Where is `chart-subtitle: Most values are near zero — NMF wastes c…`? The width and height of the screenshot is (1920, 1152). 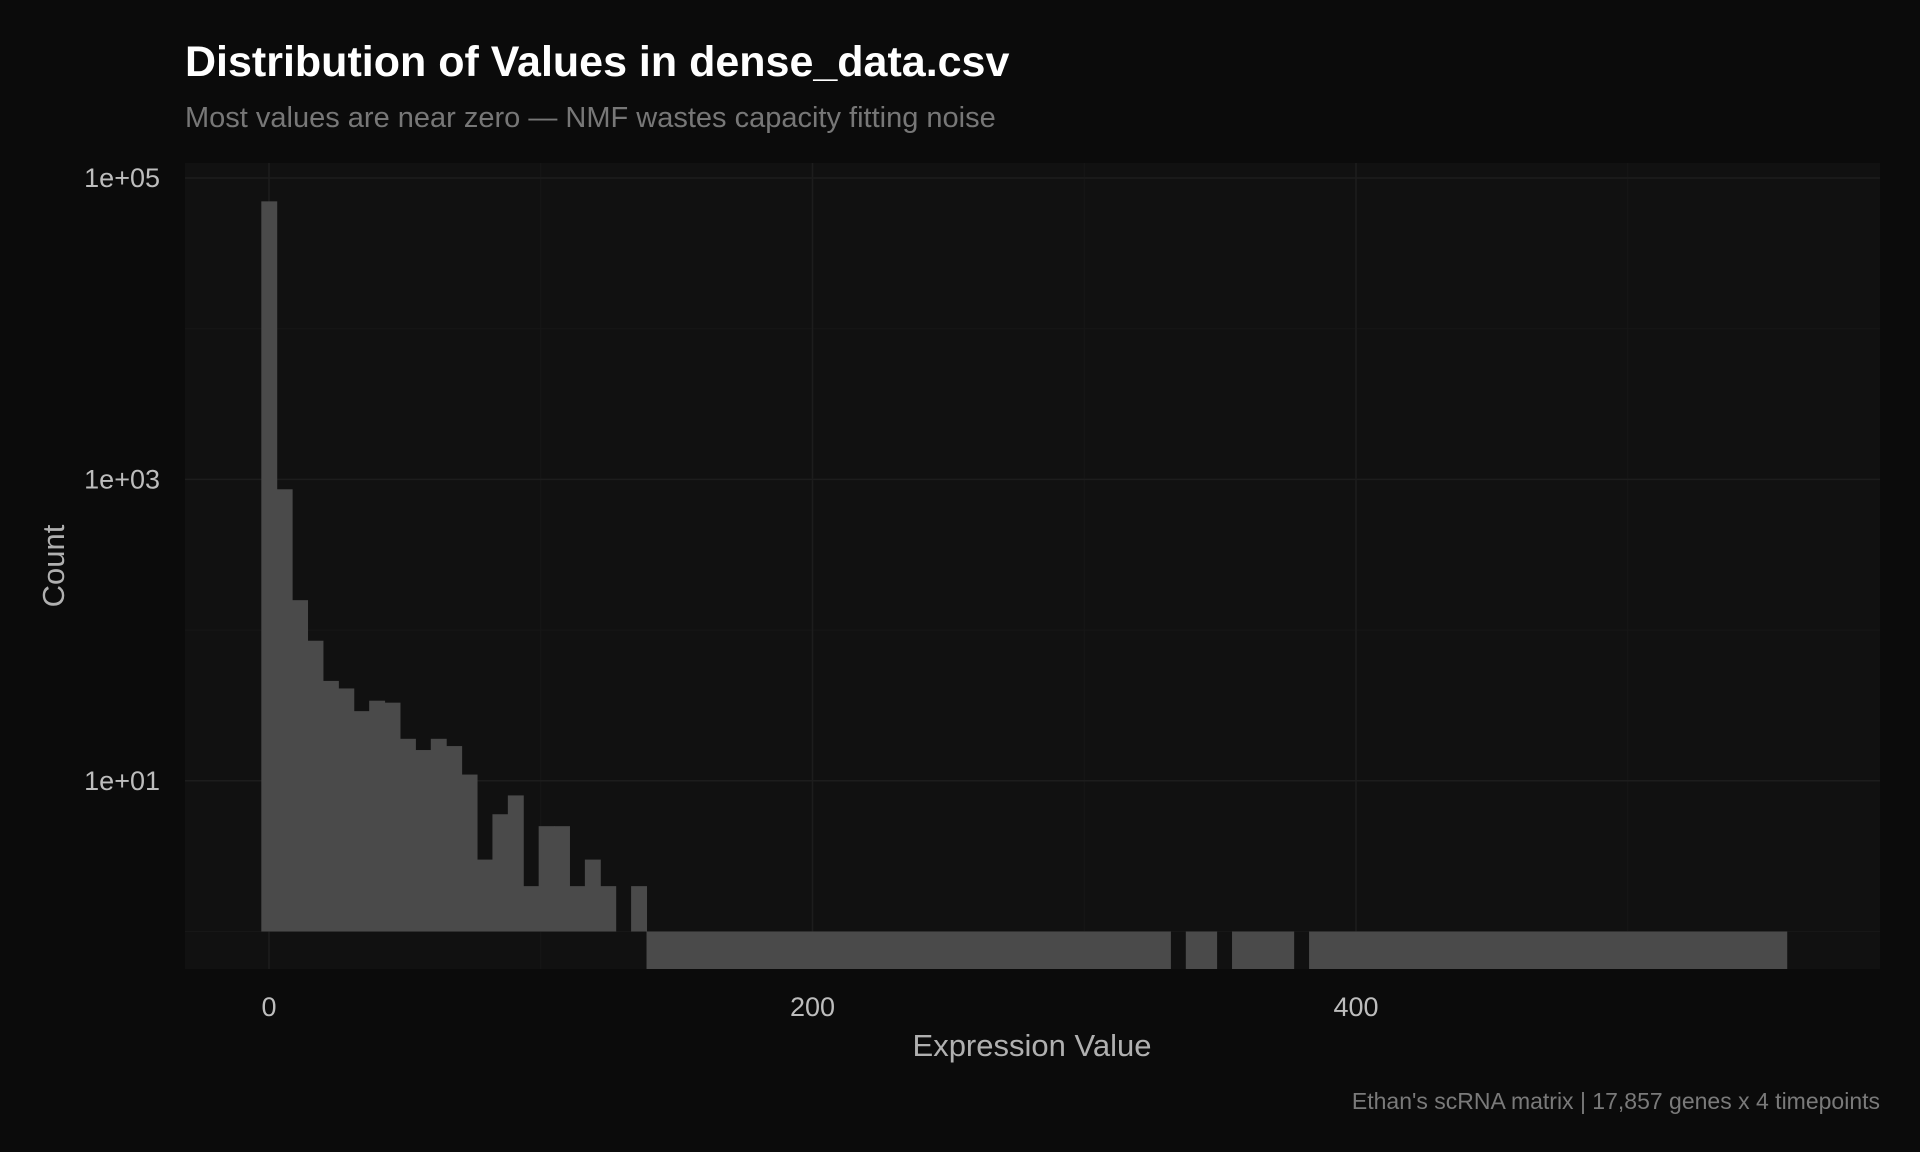
chart-subtitle: Most values are near zero — NMF wastes c… is located at coordinates (590, 118).